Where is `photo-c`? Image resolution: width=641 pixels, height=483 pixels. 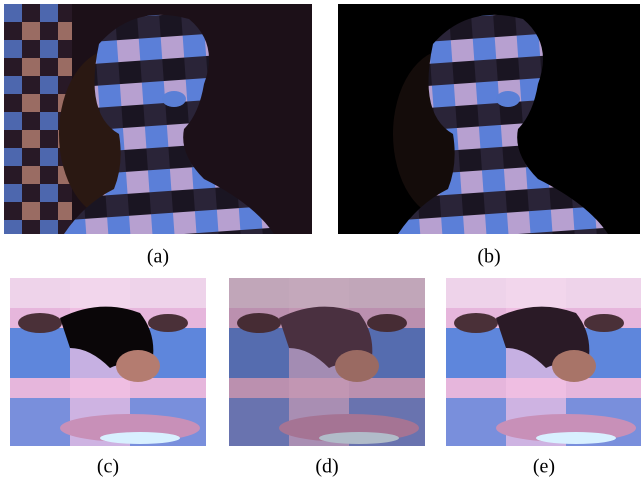
photo-c is located at coordinates (108, 362).